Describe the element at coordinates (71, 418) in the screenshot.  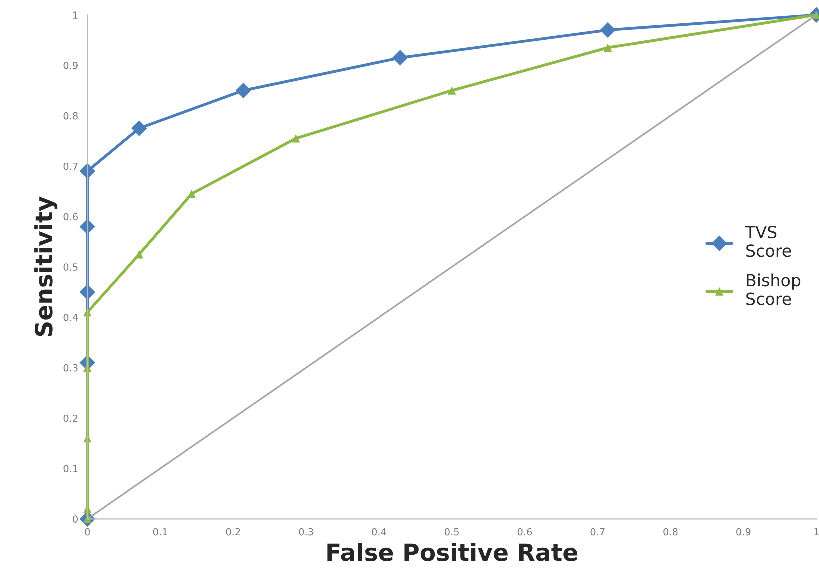
I see `y-tick-label: 0.2` at that location.